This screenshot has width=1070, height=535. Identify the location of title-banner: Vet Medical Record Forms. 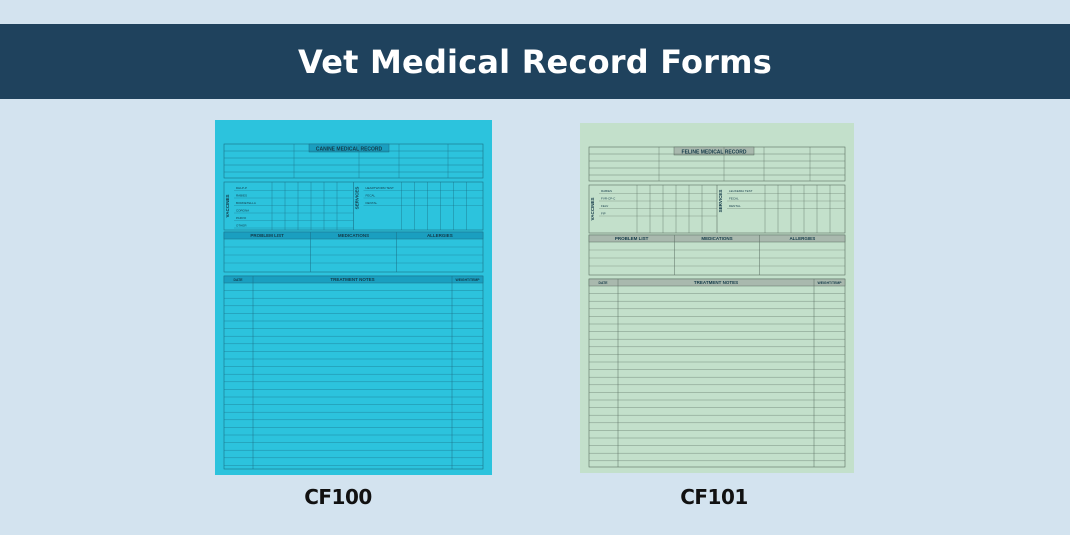
(535, 61).